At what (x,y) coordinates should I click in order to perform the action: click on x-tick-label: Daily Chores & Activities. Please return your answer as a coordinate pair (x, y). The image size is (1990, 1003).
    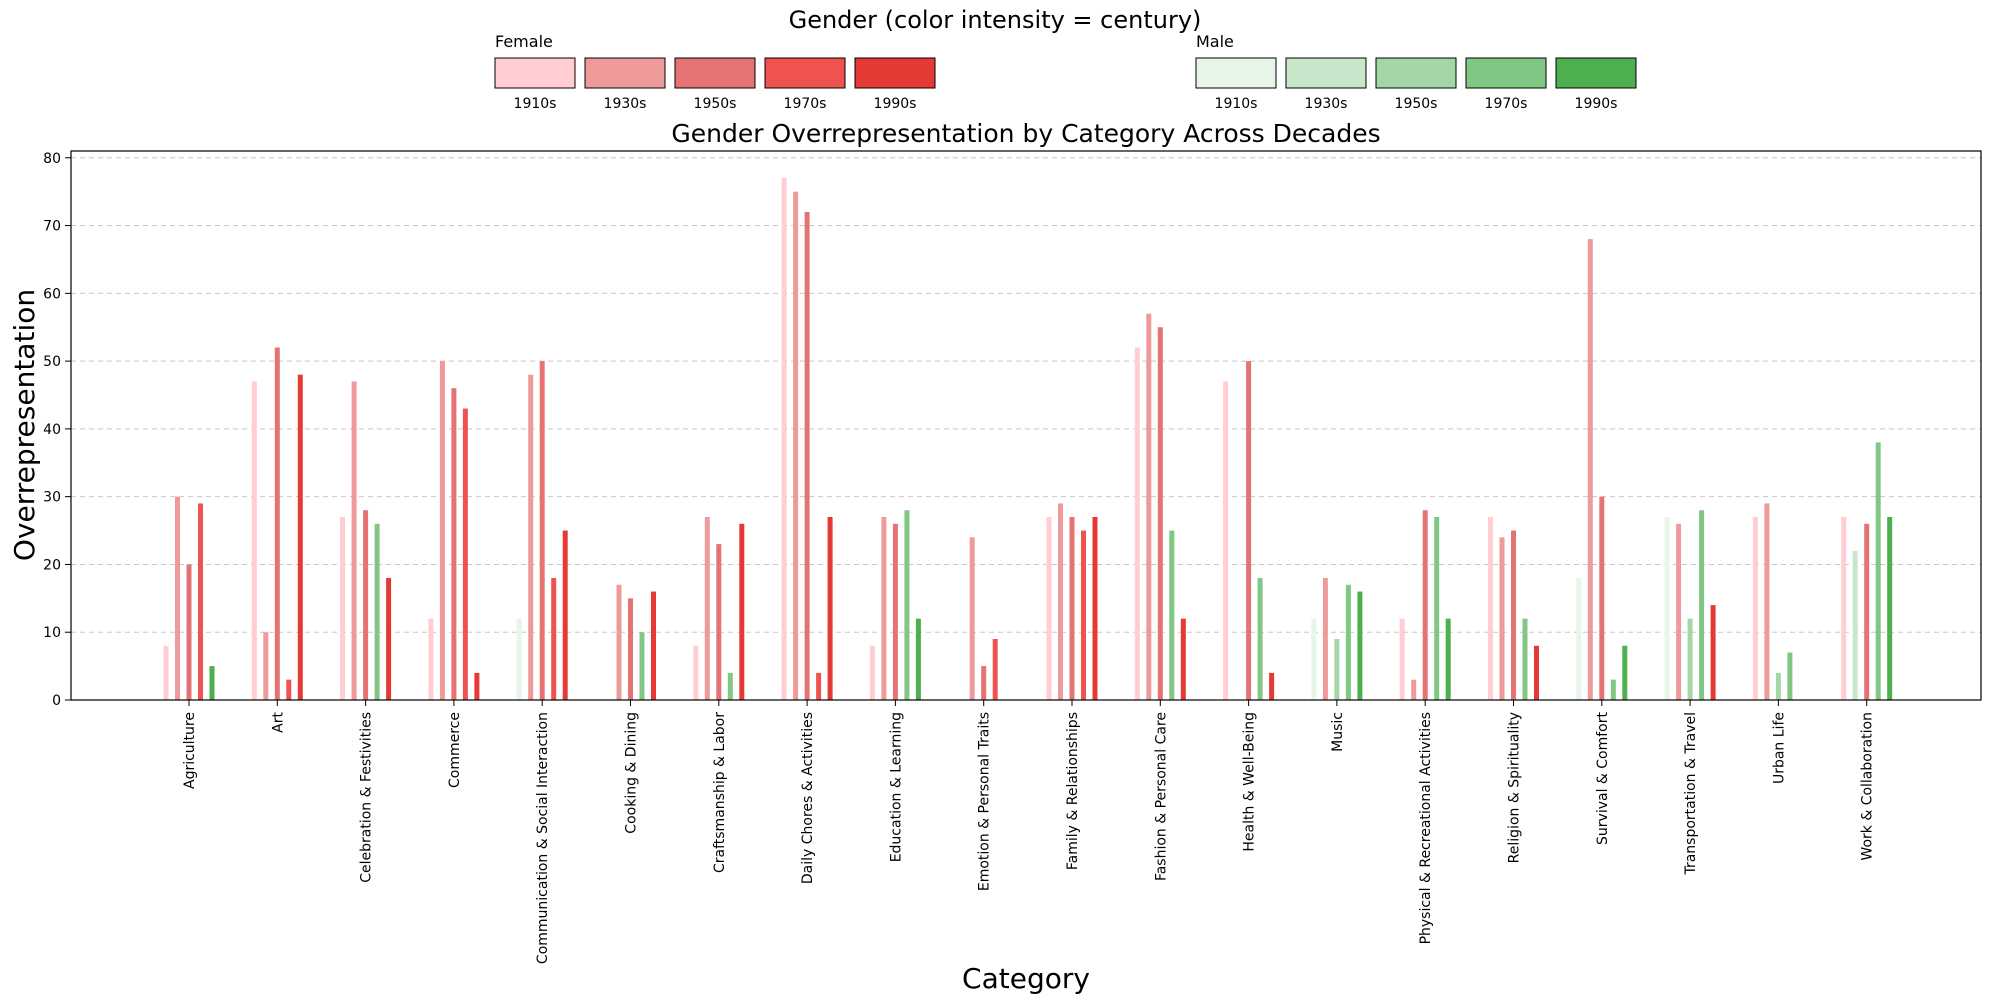
    Looking at the image, I should click on (808, 798).